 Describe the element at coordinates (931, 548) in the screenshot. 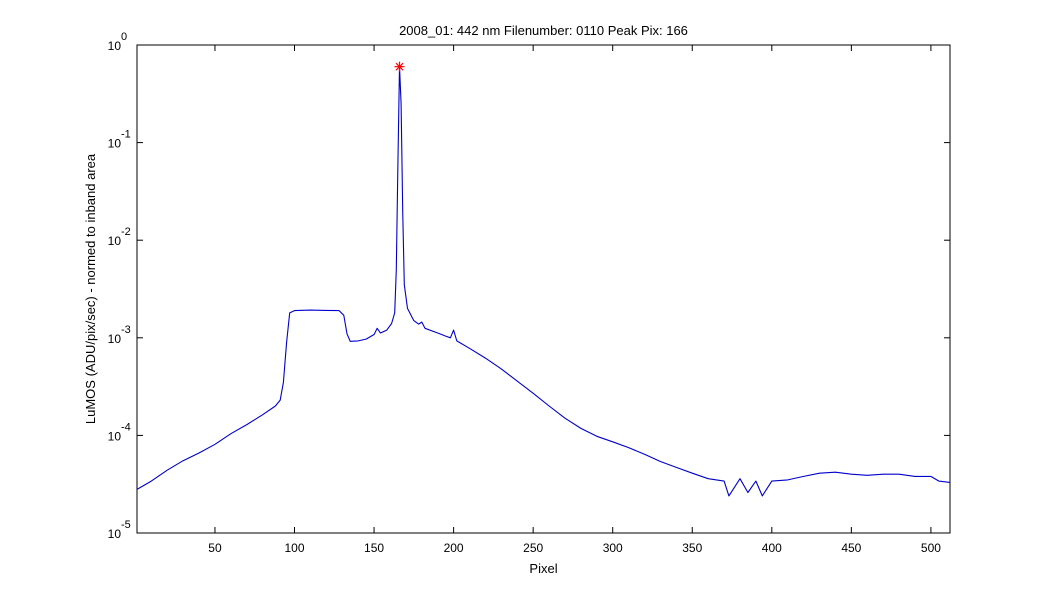

I see `x-tick-label: 500` at that location.